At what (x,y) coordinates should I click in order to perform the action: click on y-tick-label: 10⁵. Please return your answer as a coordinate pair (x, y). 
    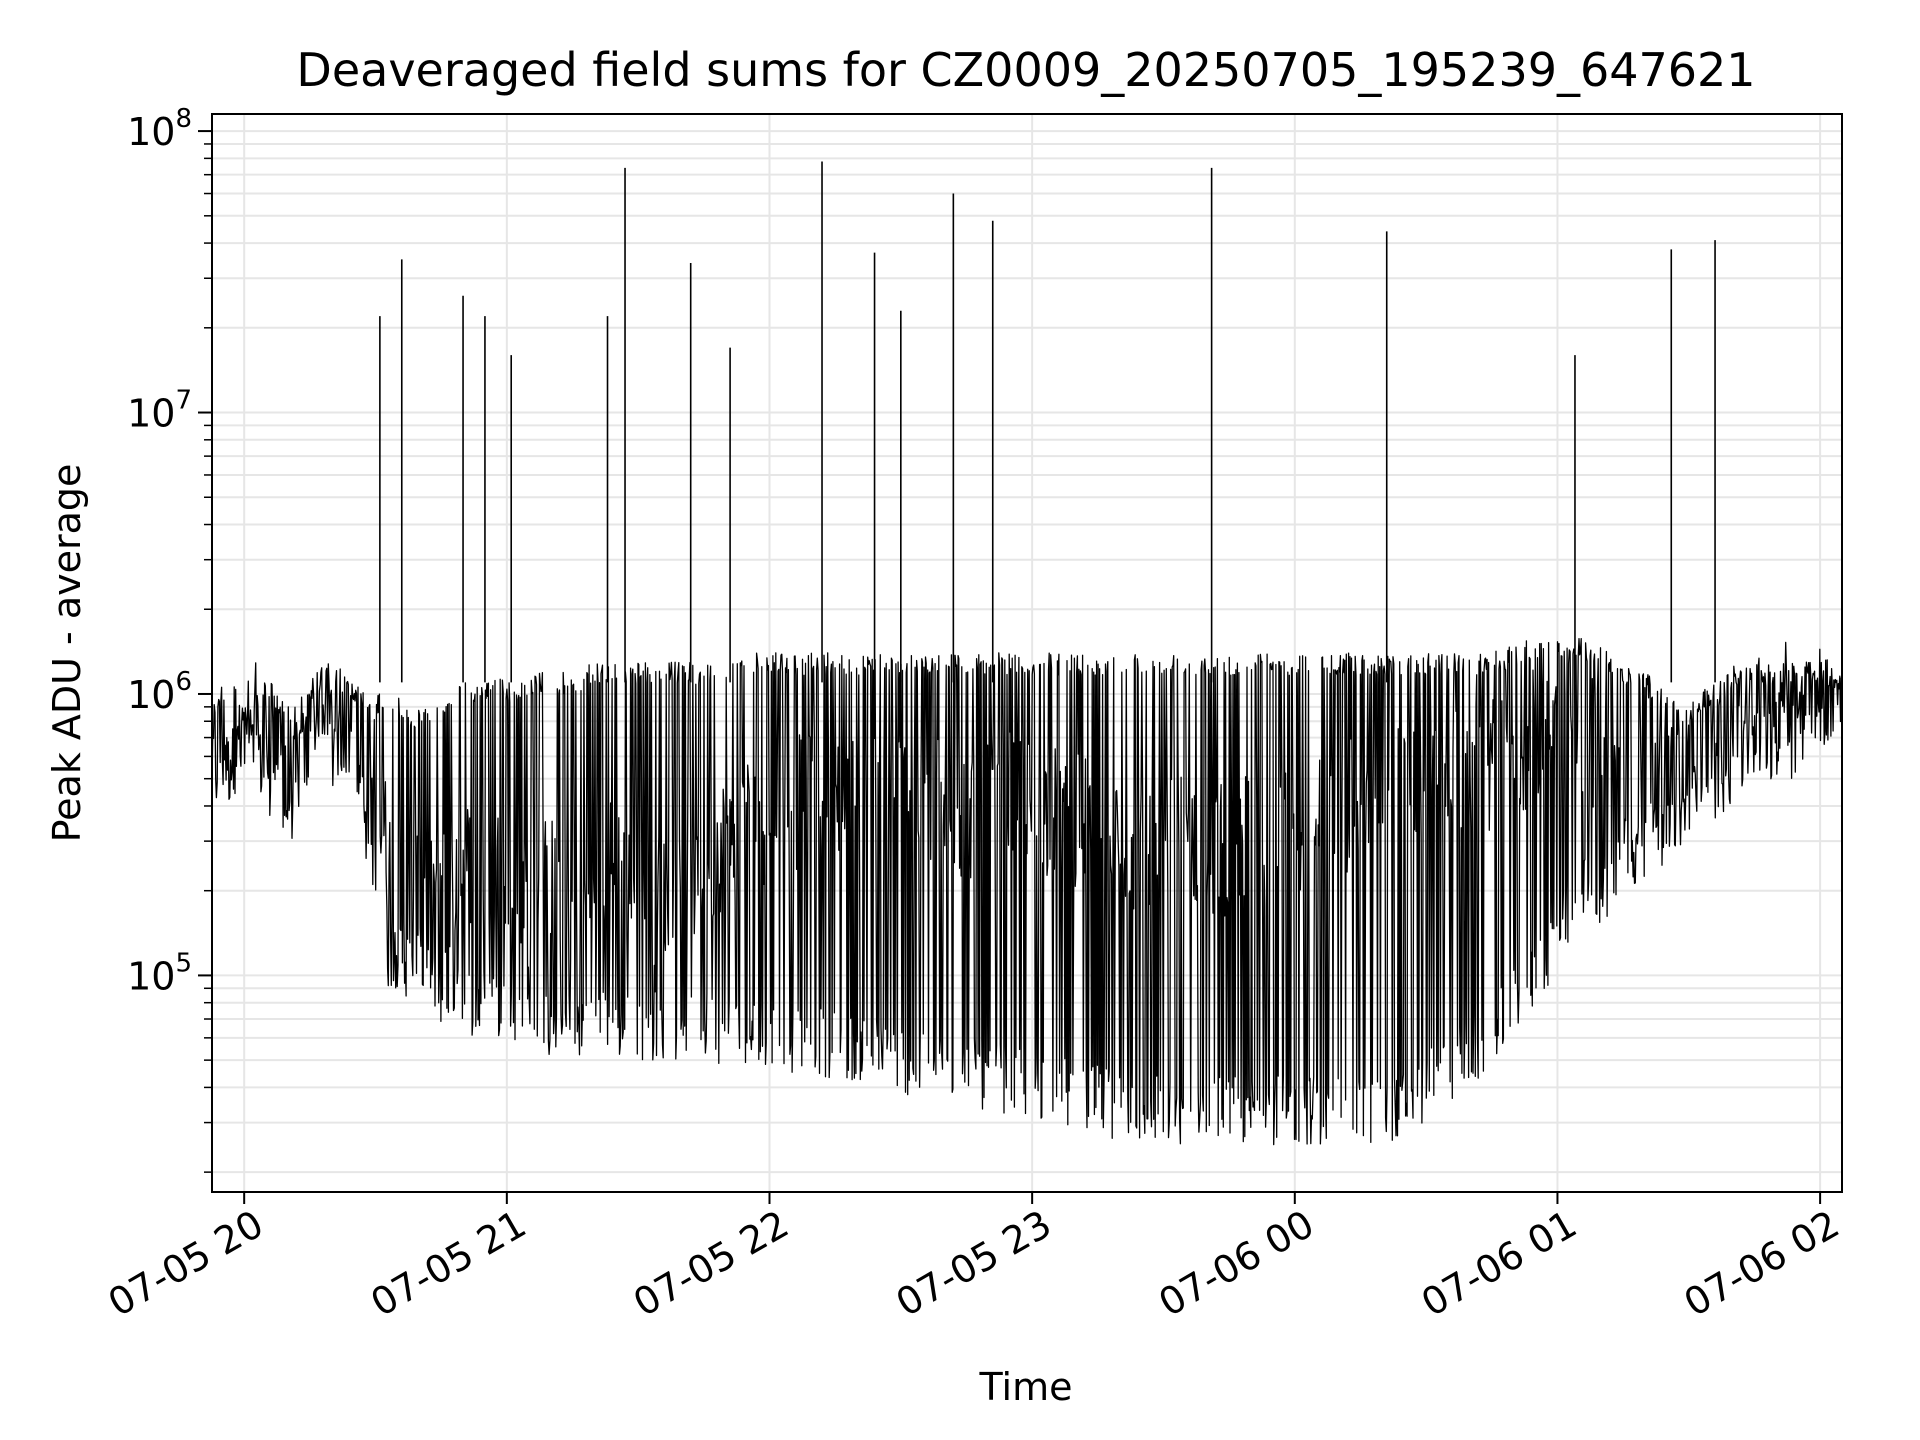
    Looking at the image, I should click on (159, 973).